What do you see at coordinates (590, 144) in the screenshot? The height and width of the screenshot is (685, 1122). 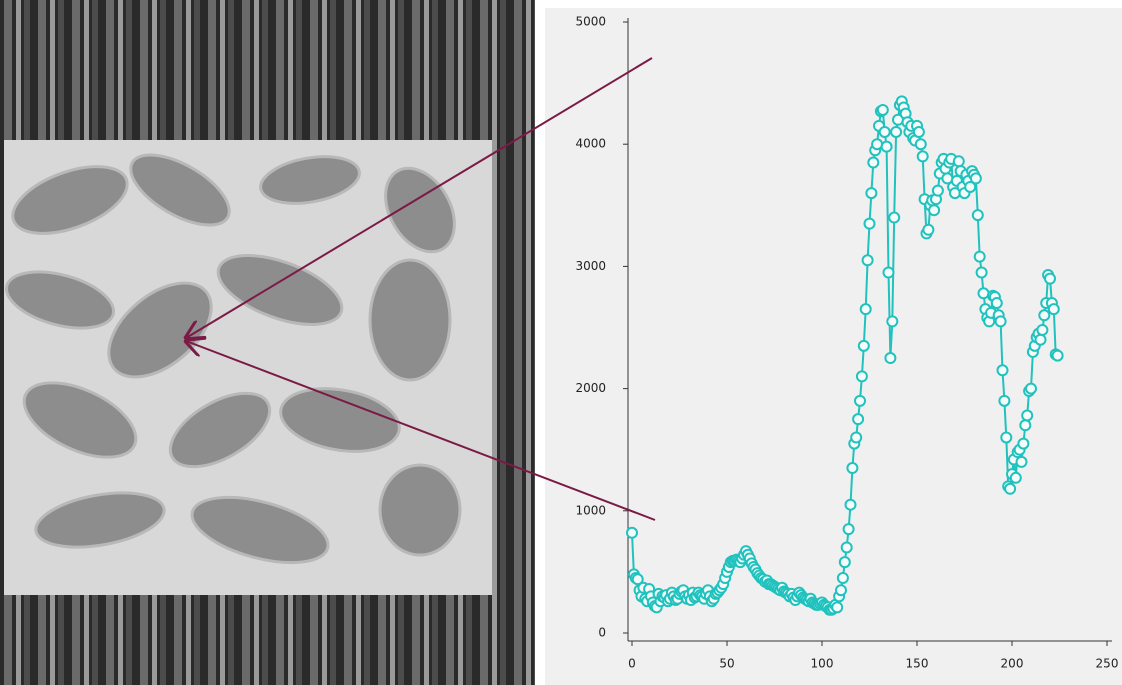 I see `y-tick-label: 4000` at bounding box center [590, 144].